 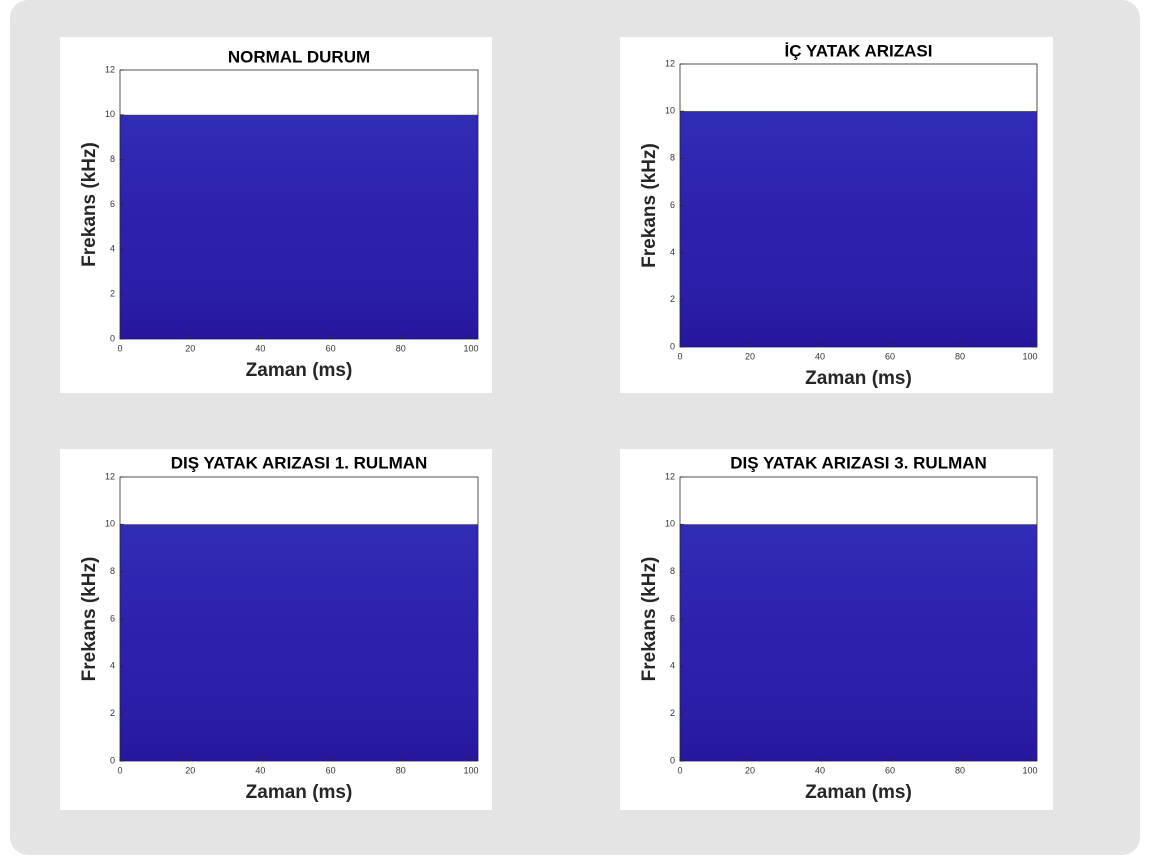 What do you see at coordinates (299, 462) in the screenshot?
I see `chart-title: DIŞ YATAK ARIZASI 1. RULMAN` at bounding box center [299, 462].